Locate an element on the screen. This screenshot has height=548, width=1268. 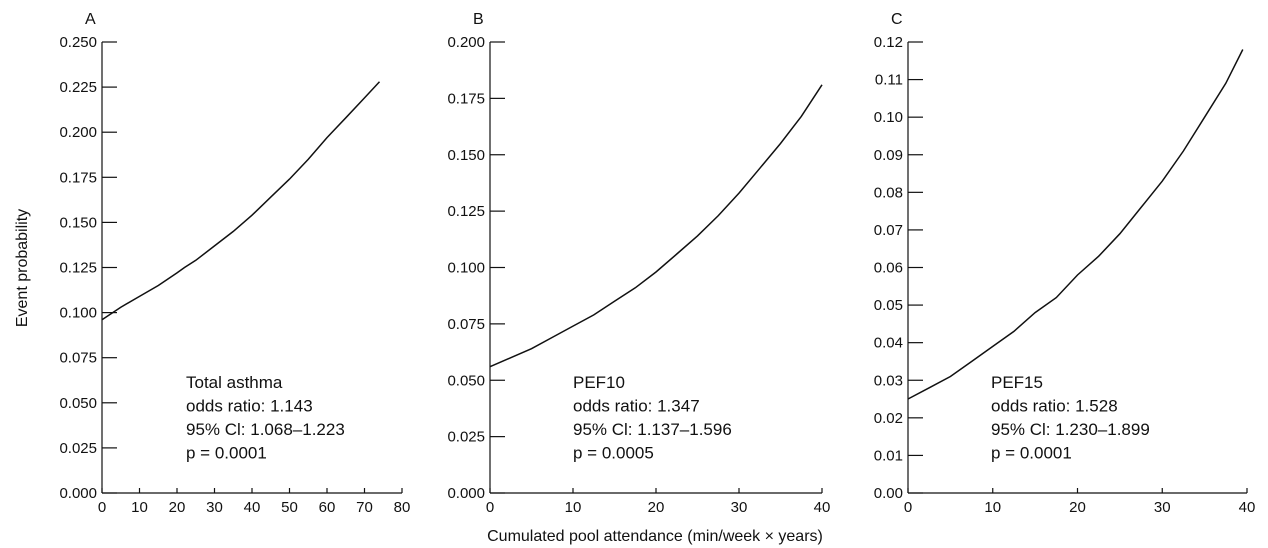
annotation-line: odds ratio: 1.528 is located at coordinates (1054, 406).